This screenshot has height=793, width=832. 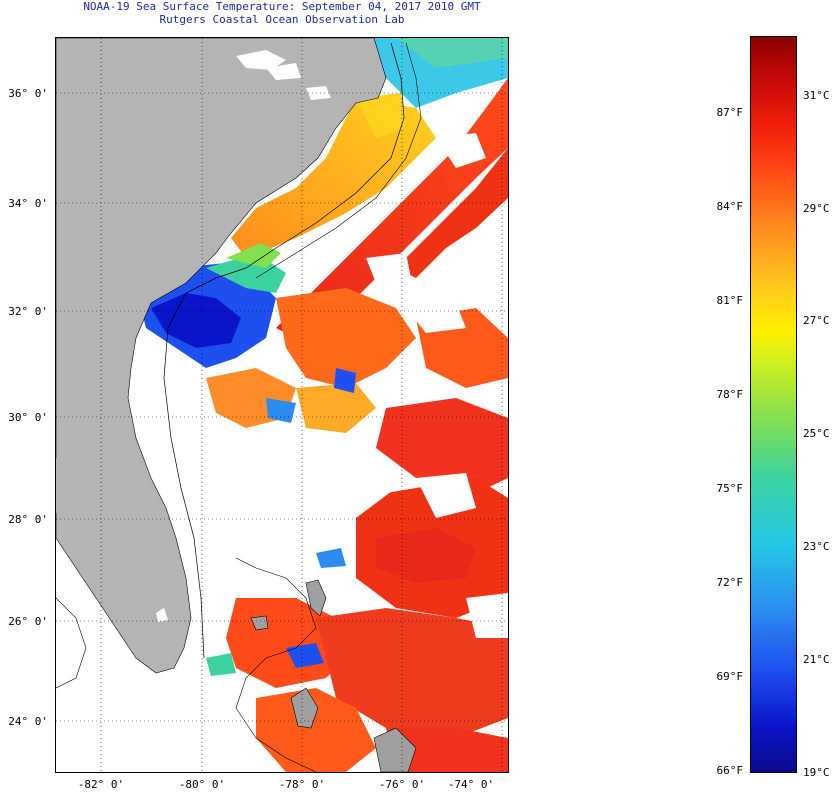 I want to click on colorbar-f-78: 78°F, so click(x=730, y=394).